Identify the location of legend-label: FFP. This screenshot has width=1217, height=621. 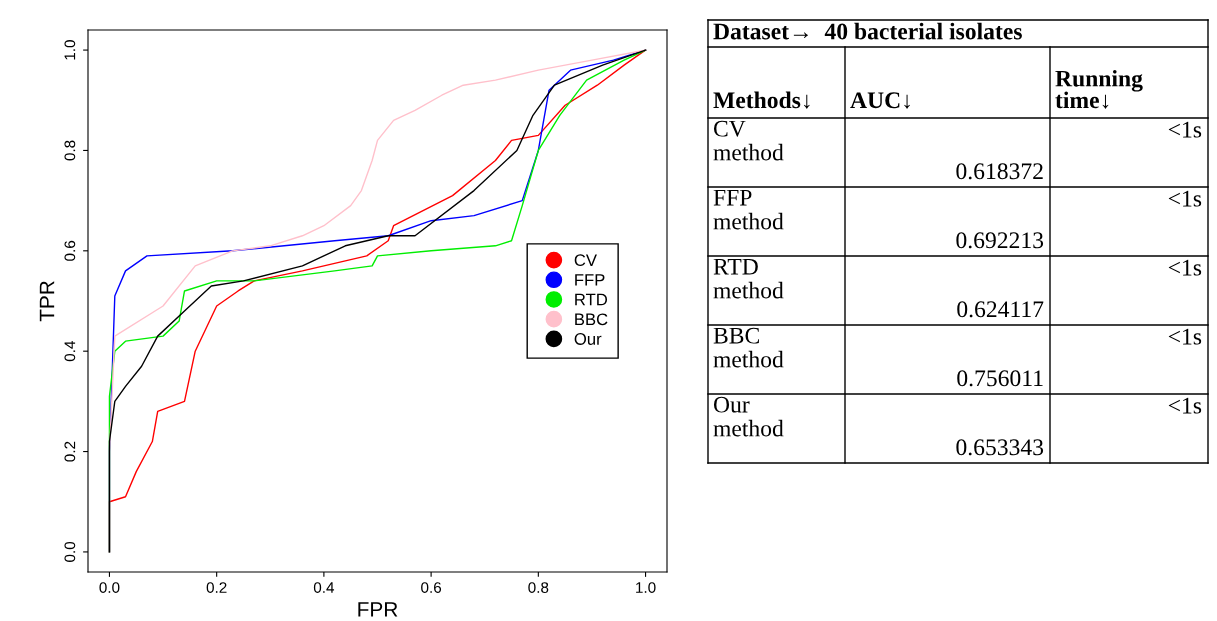
(590, 280).